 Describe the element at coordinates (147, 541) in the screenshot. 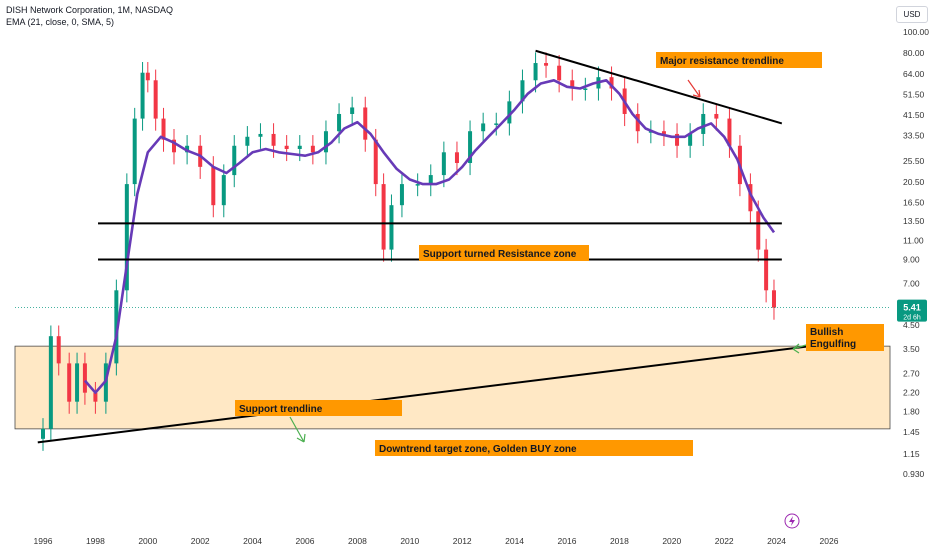

I see `x-tick-label: 2000` at that location.